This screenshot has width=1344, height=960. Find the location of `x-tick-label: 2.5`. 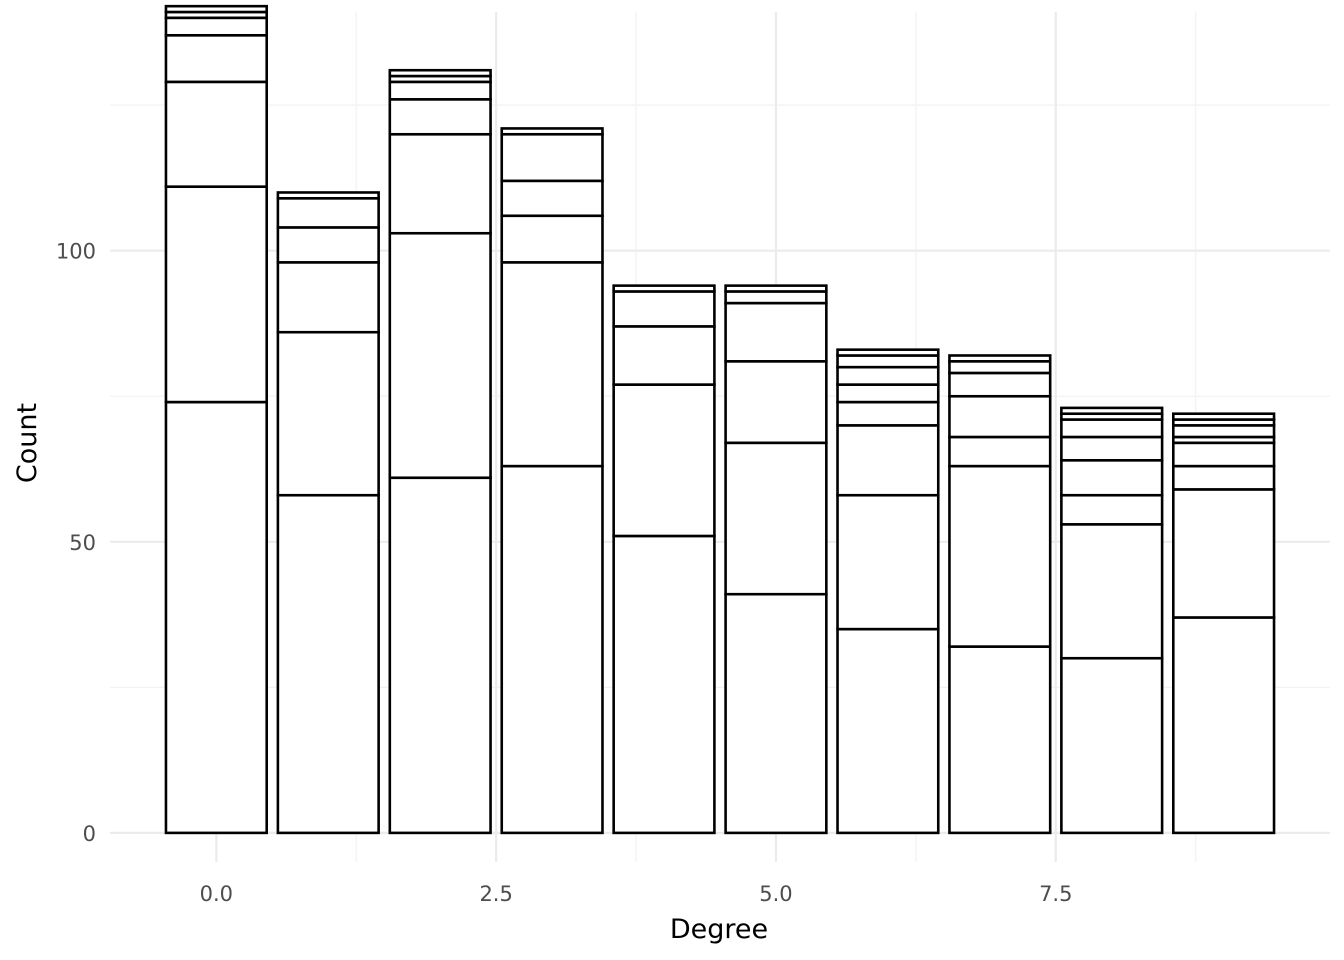

x-tick-label: 2.5 is located at coordinates (495, 894).